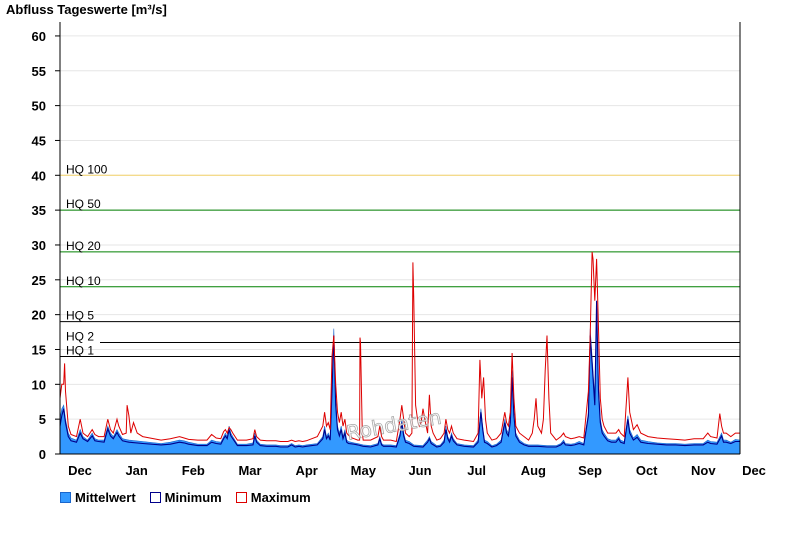 The width and height of the screenshot is (800, 550). I want to click on legend-swatch-mittelwert, so click(65, 497).